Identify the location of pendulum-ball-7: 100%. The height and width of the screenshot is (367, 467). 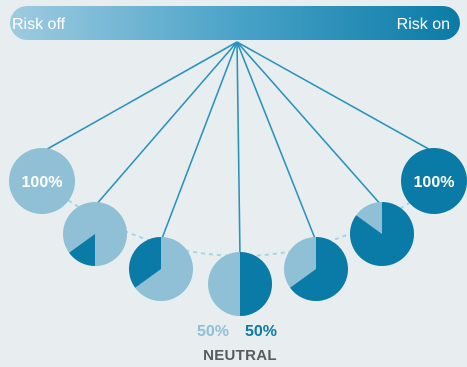
(434, 181).